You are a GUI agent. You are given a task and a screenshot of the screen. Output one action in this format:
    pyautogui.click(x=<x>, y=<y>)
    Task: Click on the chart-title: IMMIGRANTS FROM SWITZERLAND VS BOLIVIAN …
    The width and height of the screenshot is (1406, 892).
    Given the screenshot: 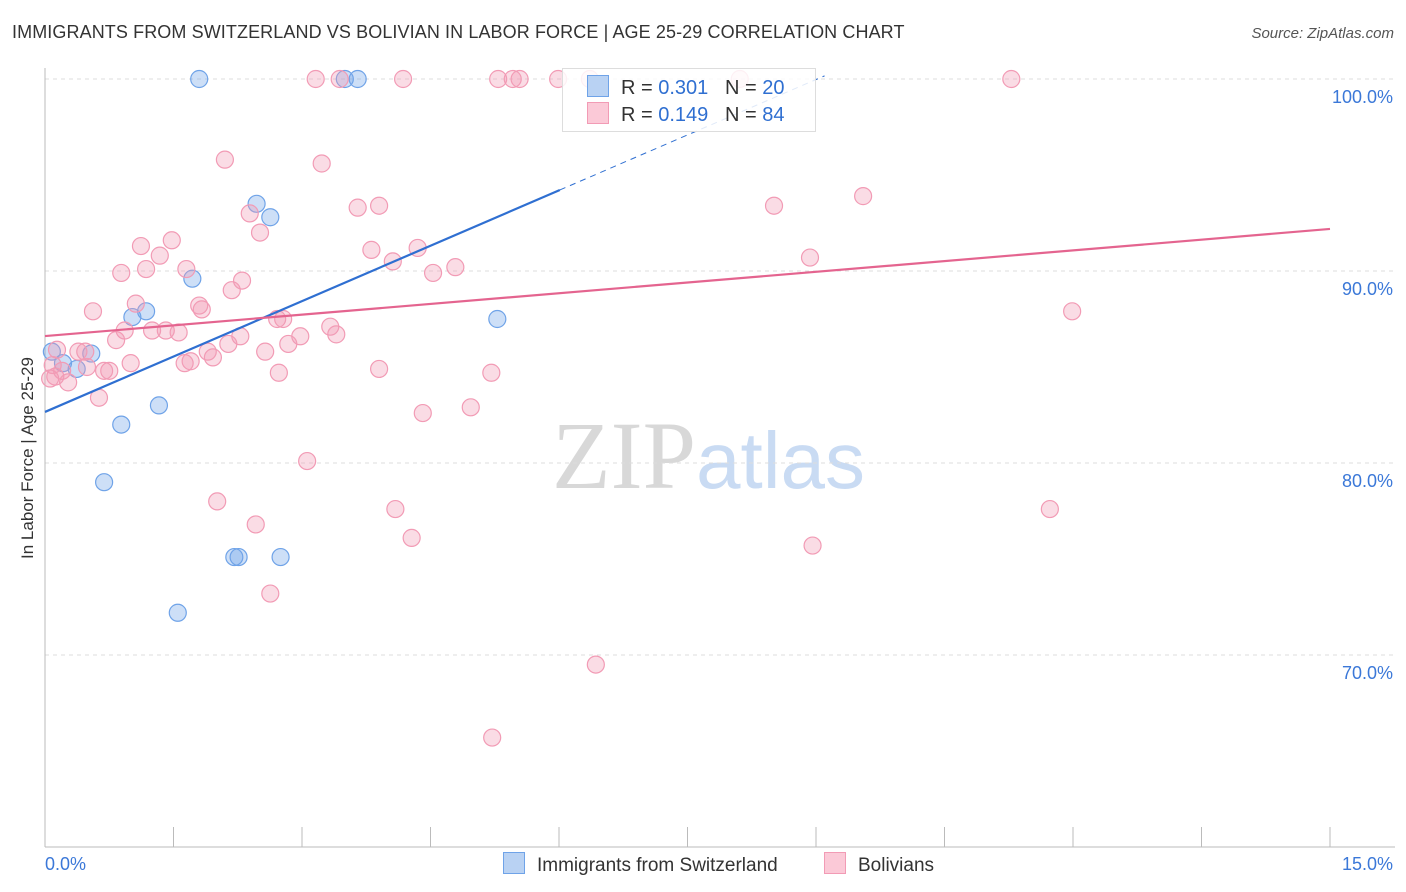 What is the action you would take?
    pyautogui.click(x=458, y=32)
    